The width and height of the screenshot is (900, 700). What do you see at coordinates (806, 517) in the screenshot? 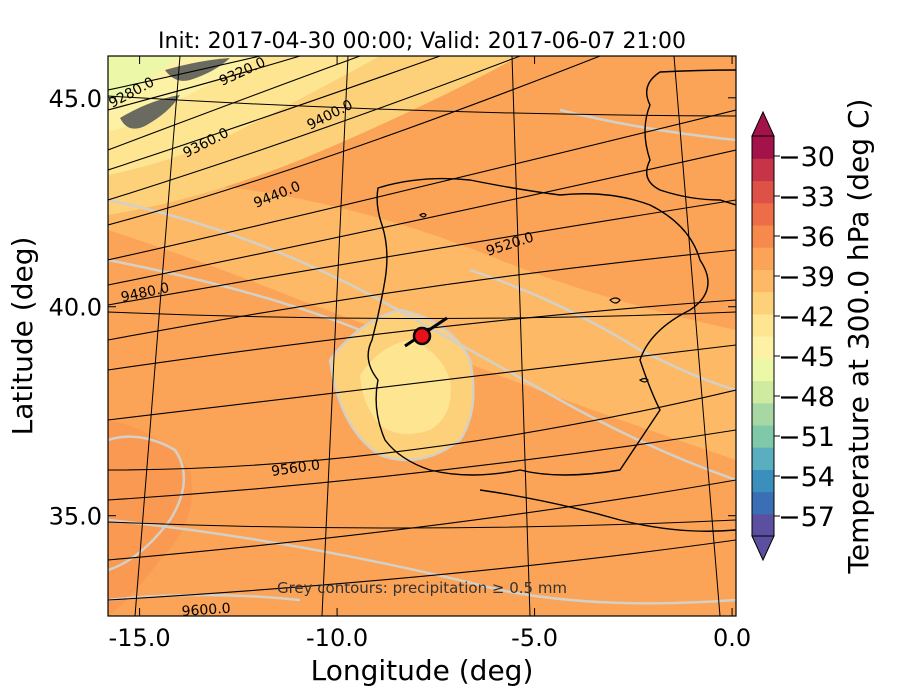
I see `colorbar-tick-label: −57` at bounding box center [806, 517].